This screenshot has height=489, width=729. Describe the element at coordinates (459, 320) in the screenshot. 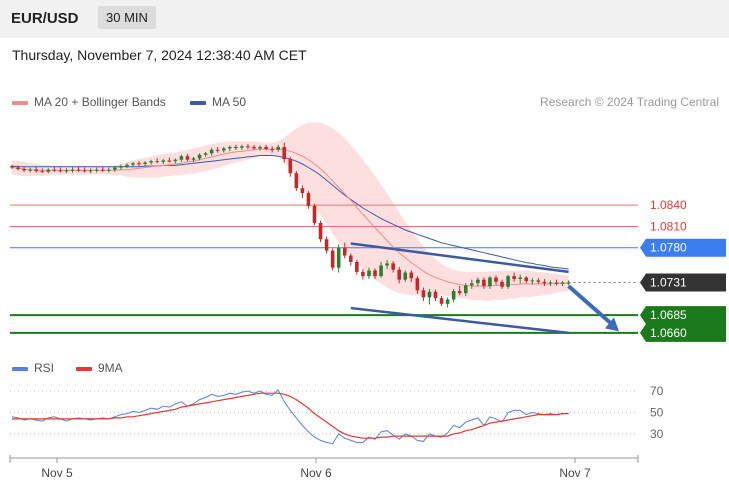

I see `channel-lower-line` at that location.